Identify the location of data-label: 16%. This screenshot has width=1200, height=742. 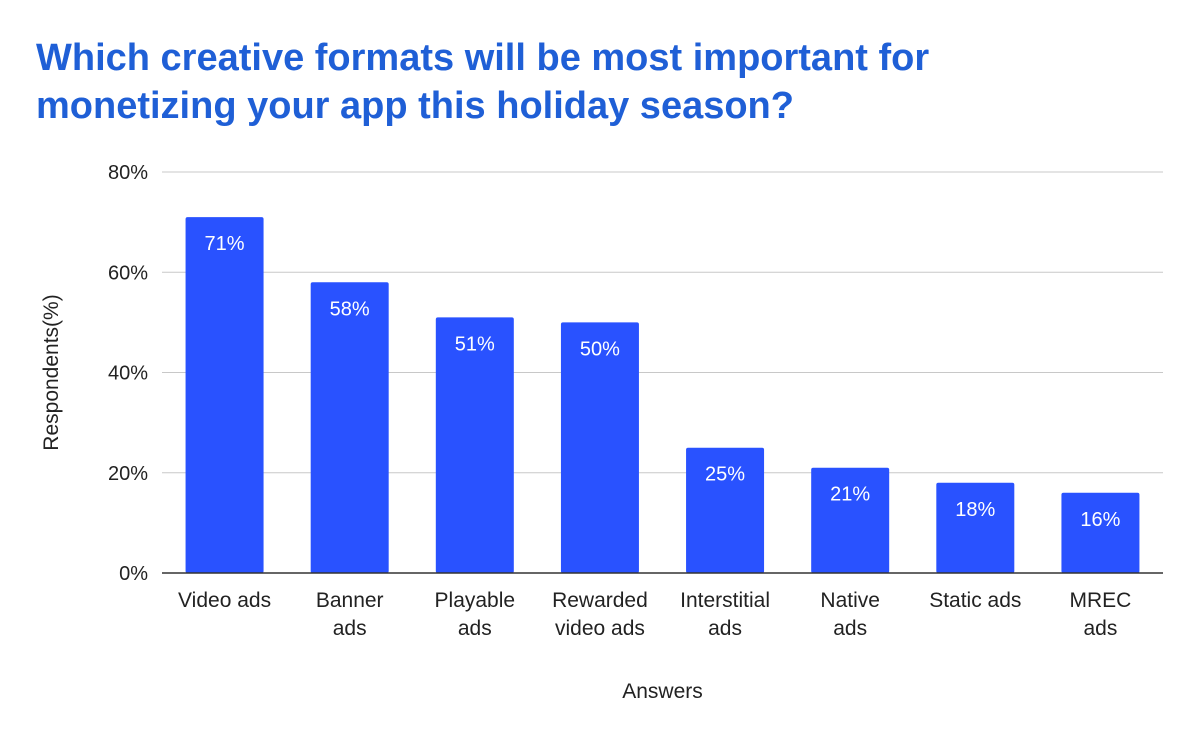
(1100, 520).